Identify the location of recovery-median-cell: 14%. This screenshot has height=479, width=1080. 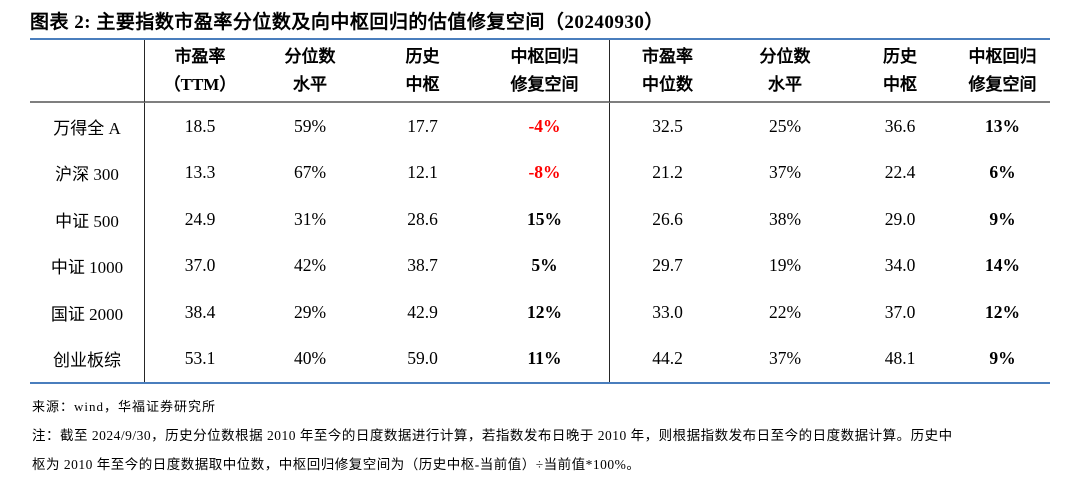
(1002, 265).